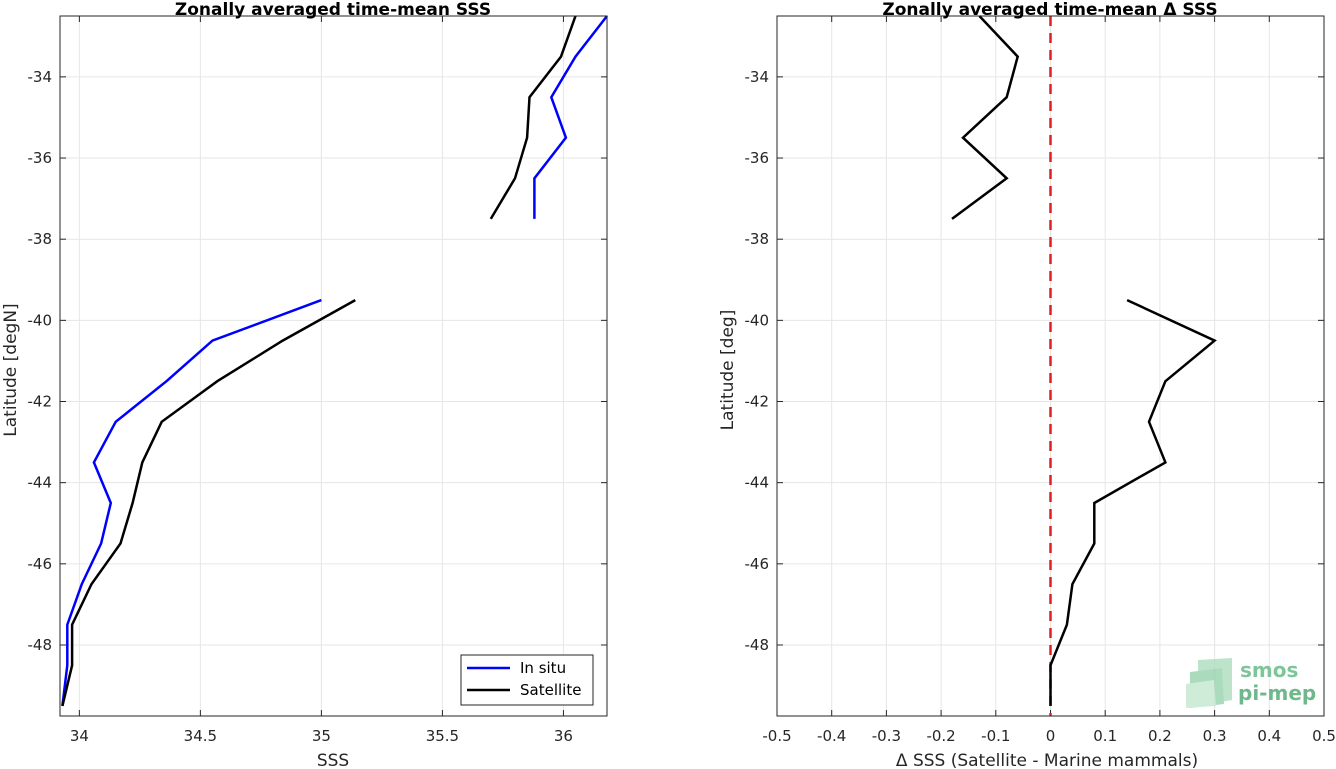 This screenshot has width=1336, height=769. Describe the element at coordinates (1324, 736) in the screenshot. I see `delta-x-tick-label: 0.5` at that location.